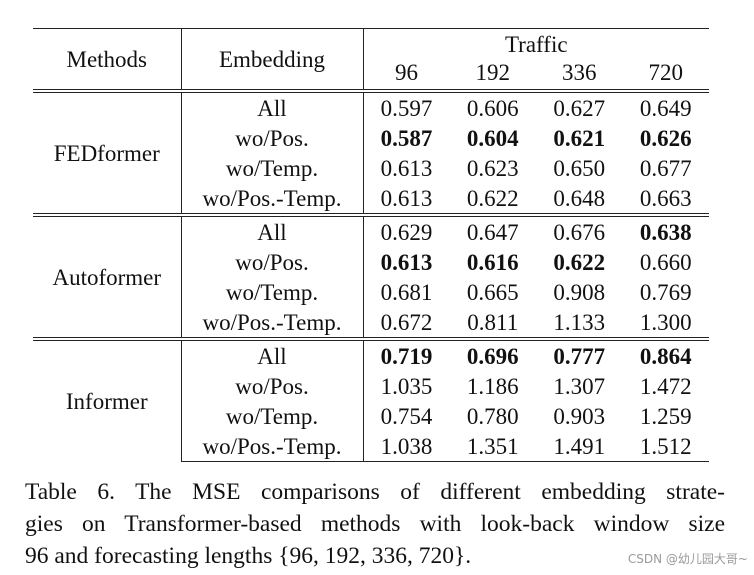 Image resolution: width=754 pixels, height=575 pixels. I want to click on header-horizon-192: 192, so click(493, 72).